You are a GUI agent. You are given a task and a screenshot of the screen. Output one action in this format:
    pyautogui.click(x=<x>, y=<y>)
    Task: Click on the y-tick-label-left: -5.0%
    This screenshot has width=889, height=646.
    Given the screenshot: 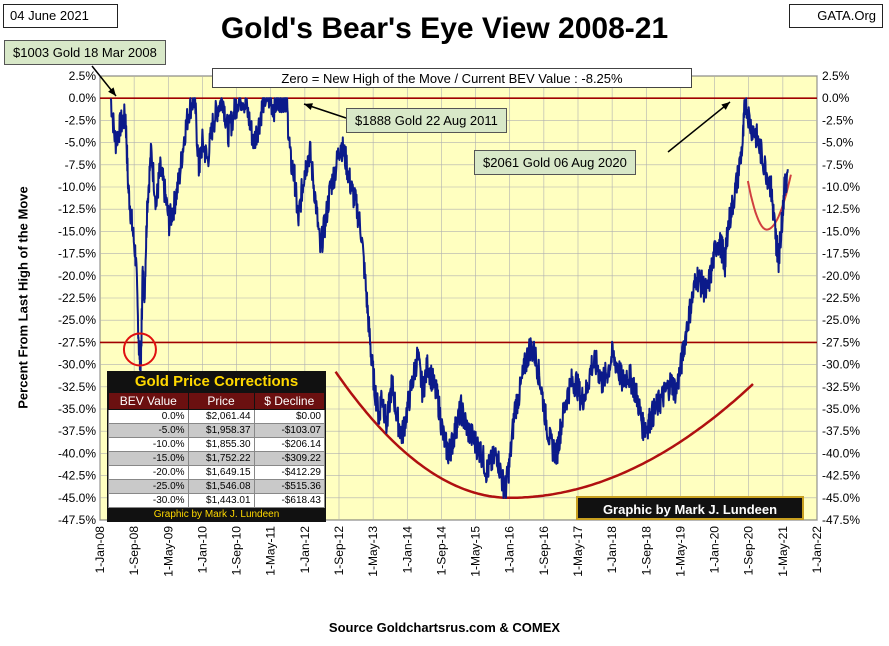 What is the action you would take?
    pyautogui.click(x=81, y=143)
    